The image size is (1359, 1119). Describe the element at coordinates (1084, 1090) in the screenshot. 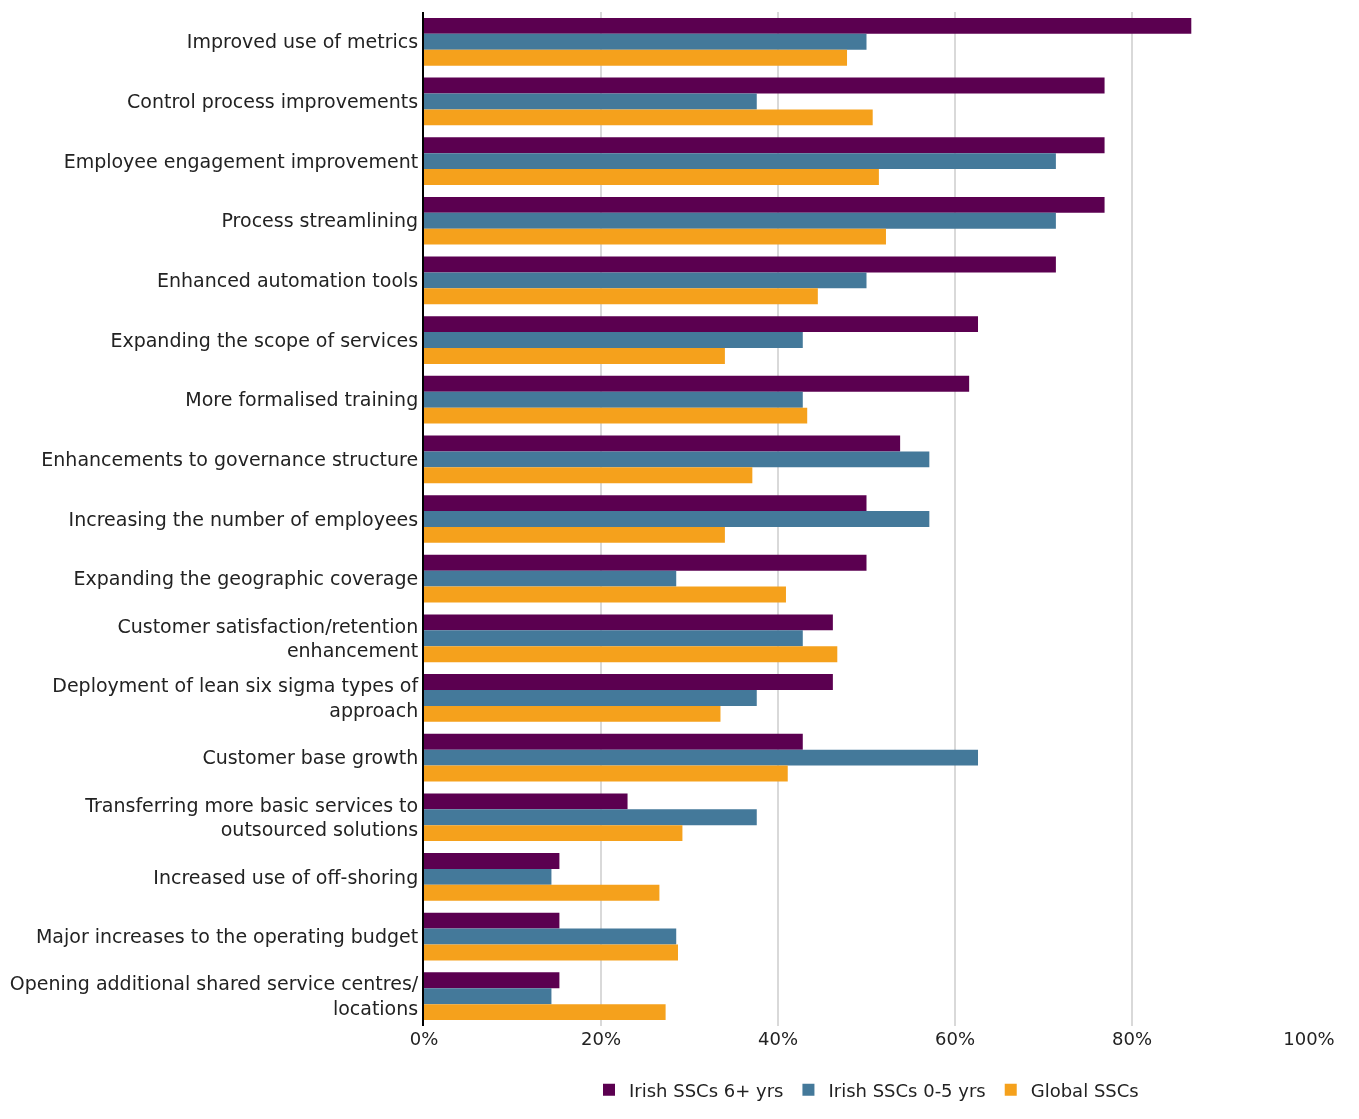

I see `legend-label: Global SSCs` at that location.